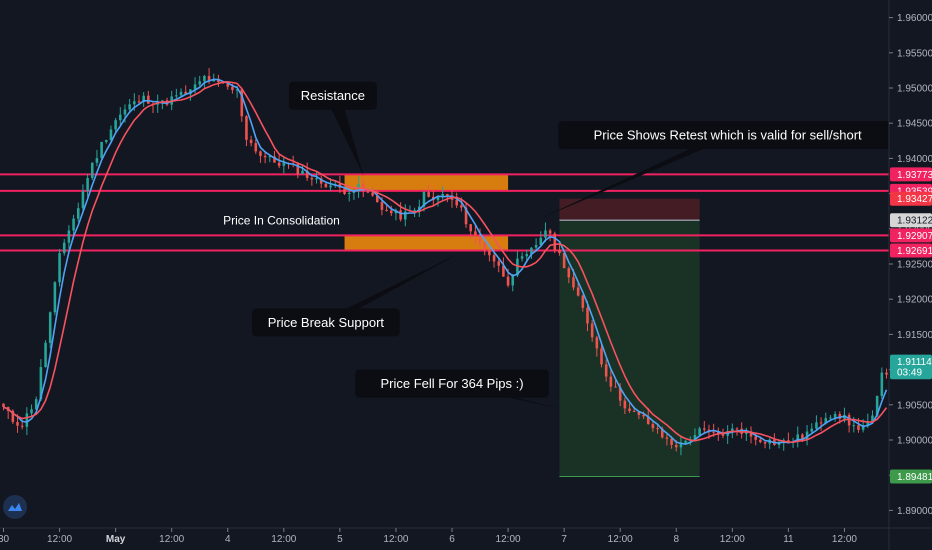 The width and height of the screenshot is (932, 550). I want to click on price-tag: 1.89481, so click(911, 476).